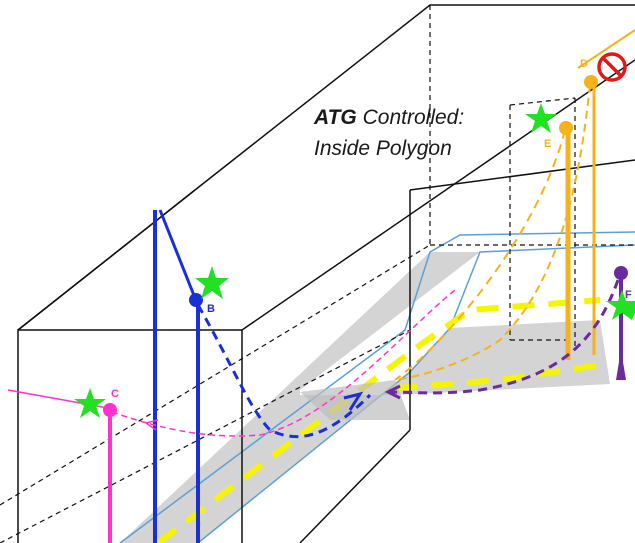 This screenshot has width=635, height=543. I want to click on caption-line2: Inside Polygon, so click(383, 148).